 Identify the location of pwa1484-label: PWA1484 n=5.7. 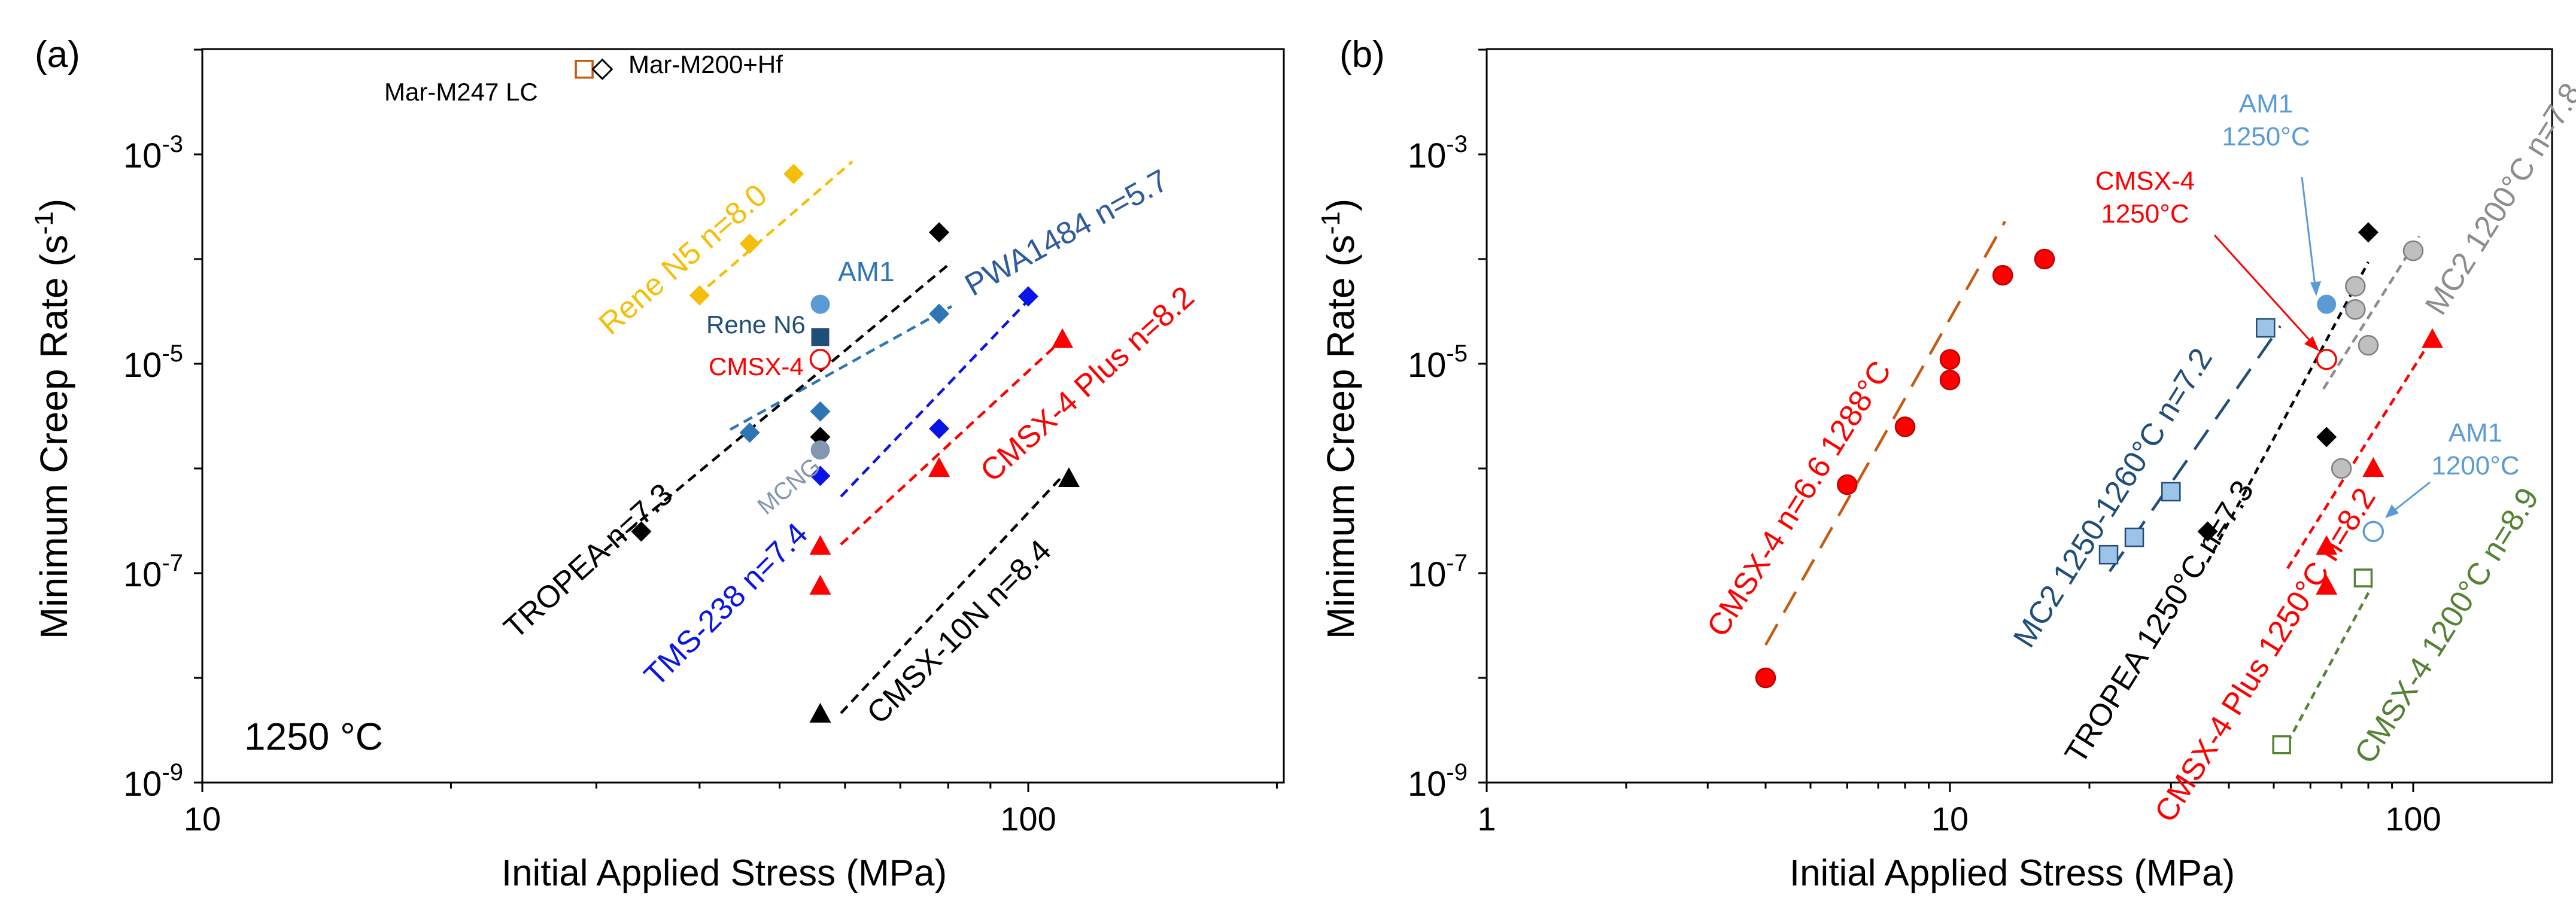
(1066, 233).